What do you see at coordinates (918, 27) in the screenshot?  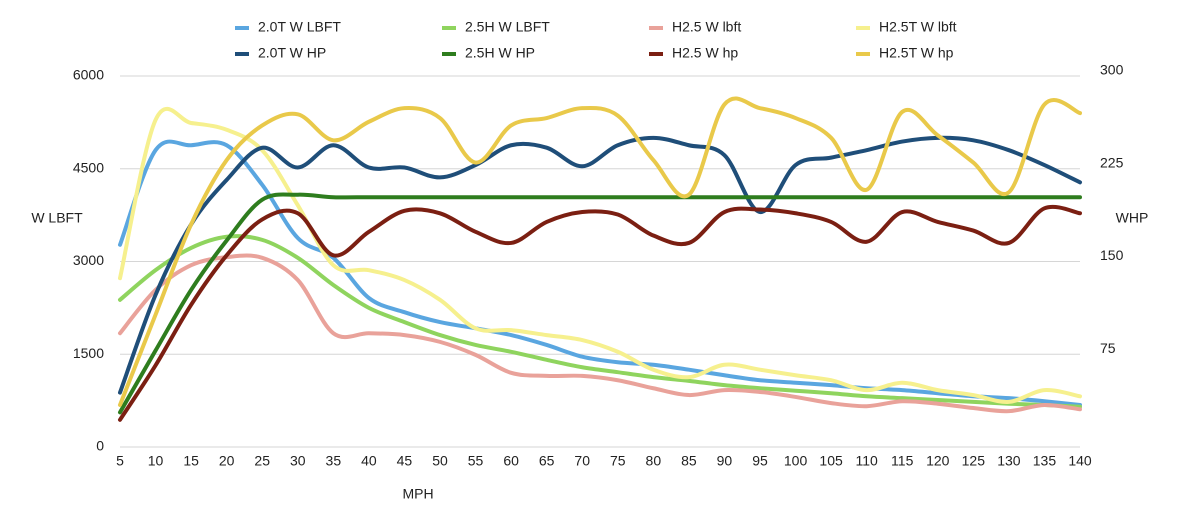 I see `legend-label: H2.5T W lbft` at bounding box center [918, 27].